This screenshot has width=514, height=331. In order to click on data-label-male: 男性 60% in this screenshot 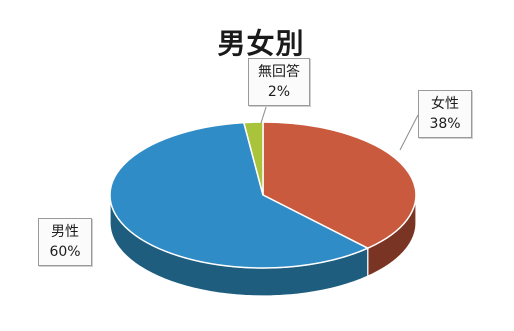, I will do `click(65, 242)`.